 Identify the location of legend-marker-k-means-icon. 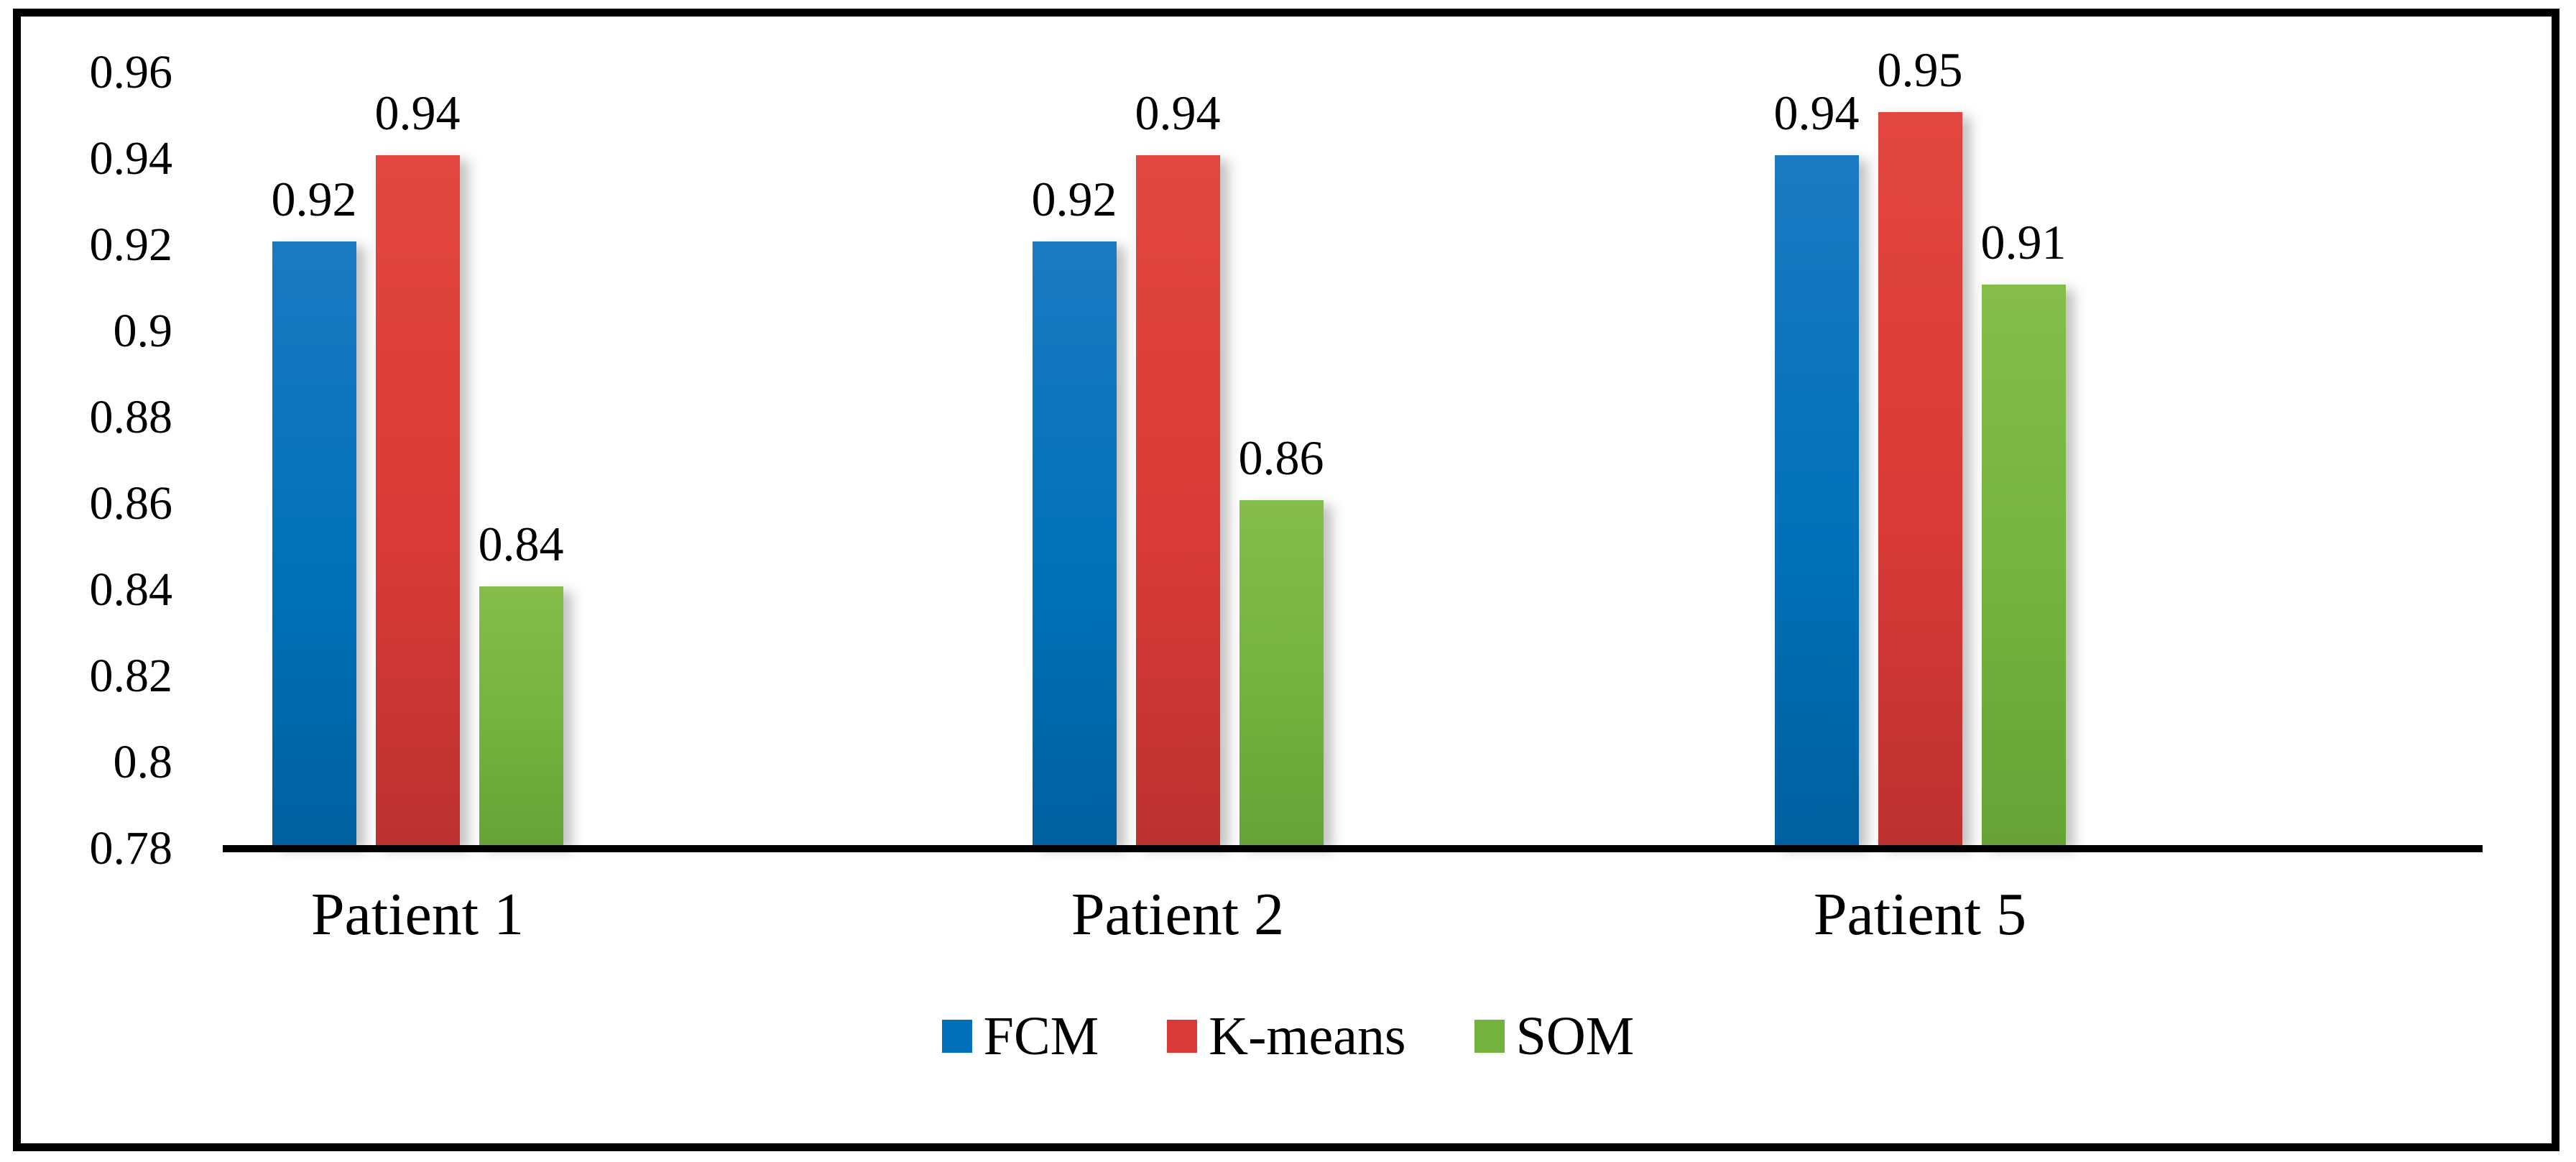
(1183, 1036).